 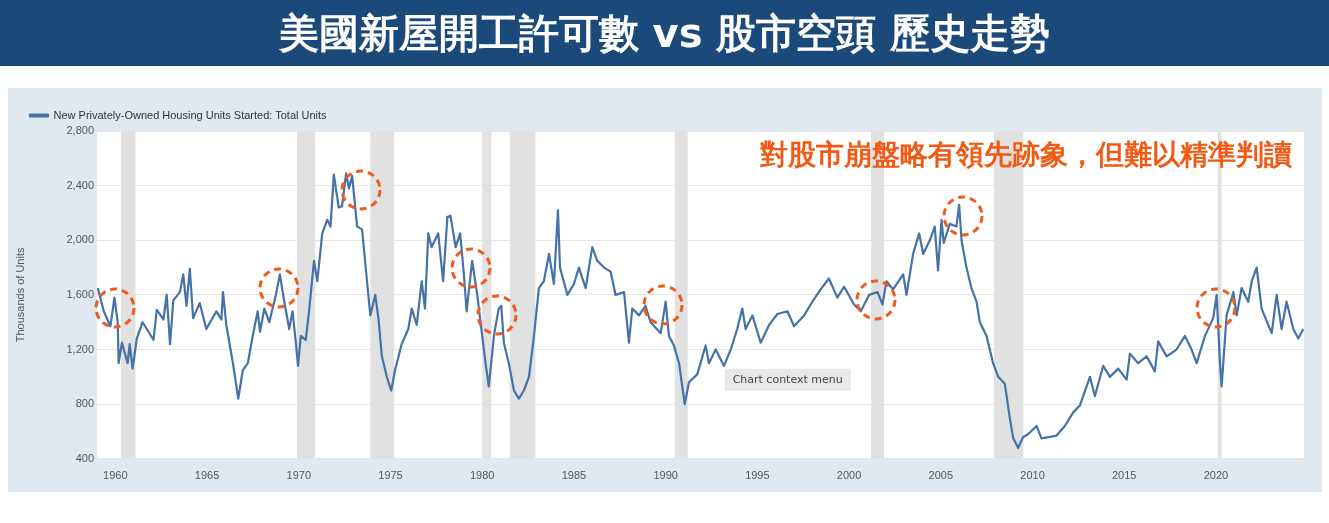 What do you see at coordinates (665, 475) in the screenshot?
I see `x-tick-label: 1990` at bounding box center [665, 475].